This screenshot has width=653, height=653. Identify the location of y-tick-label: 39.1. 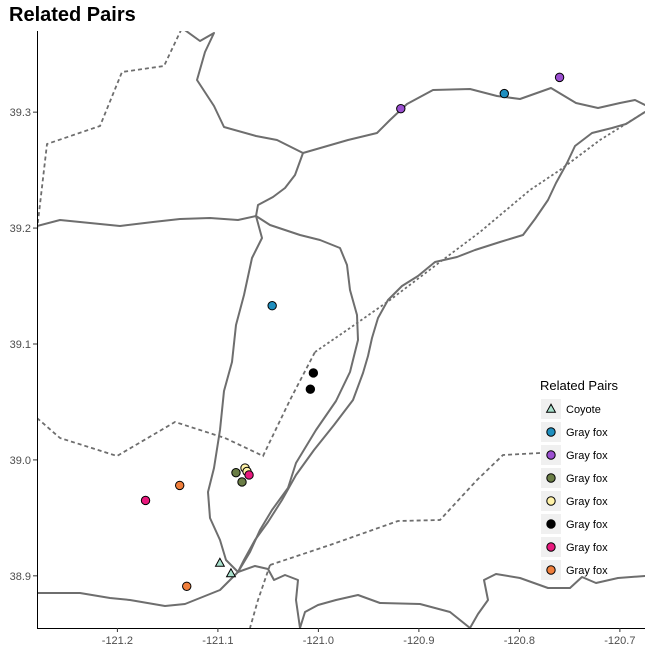
(20, 345).